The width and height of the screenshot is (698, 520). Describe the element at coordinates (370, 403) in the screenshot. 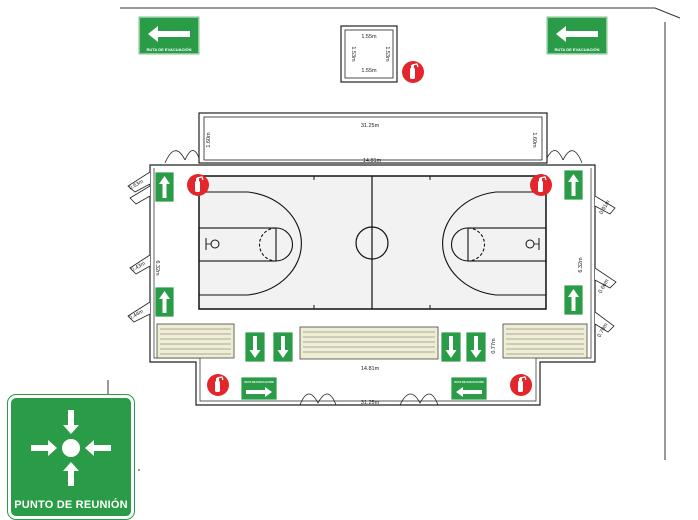

I see `dim-bottom-width: 31.25m` at that location.